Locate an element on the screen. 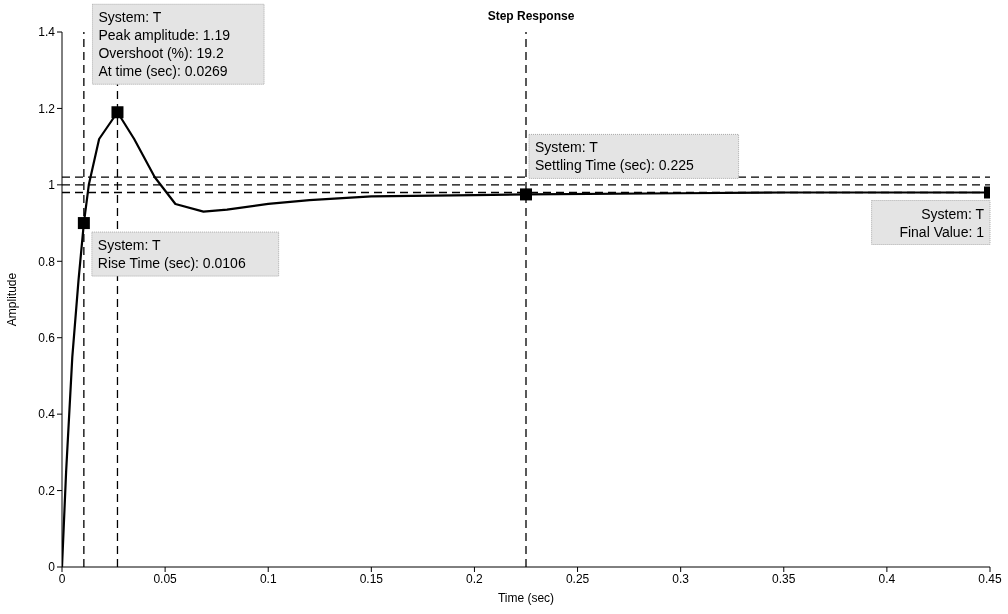 This screenshot has height=614, width=1008. x-axis-title: Time (sec) is located at coordinates (526, 598).